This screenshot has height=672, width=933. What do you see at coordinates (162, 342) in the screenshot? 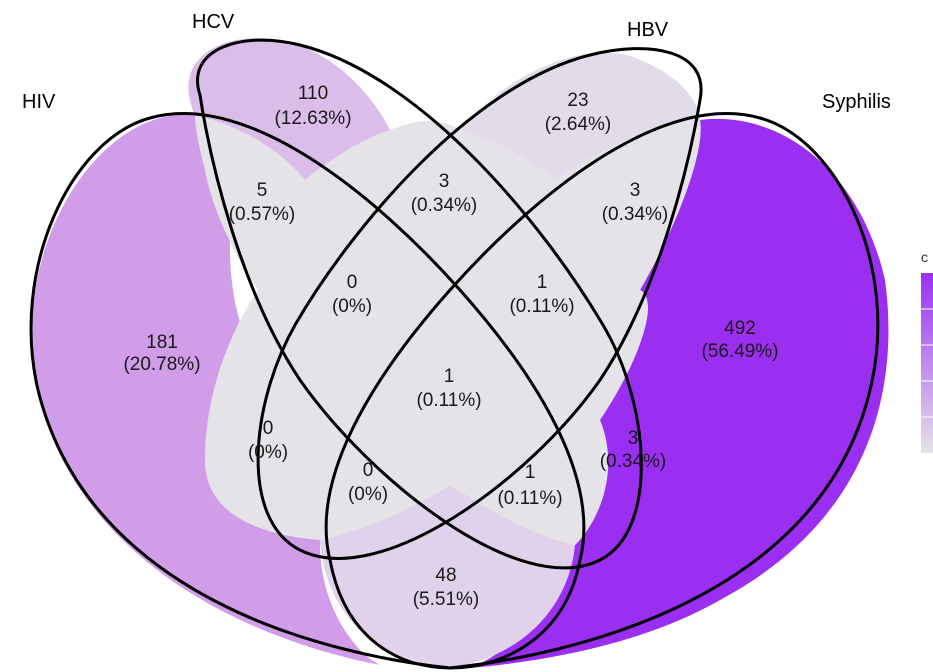
I see `region-count-hiv-only: 181` at bounding box center [162, 342].